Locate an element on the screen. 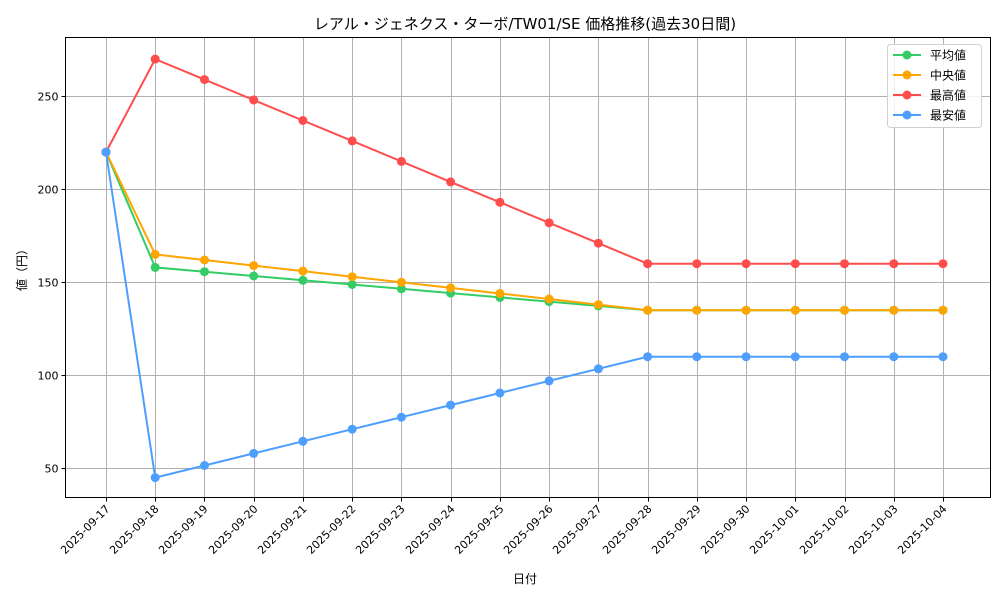 The image size is (1000, 600). y-axis-label: 値（円） is located at coordinates (21, 267).